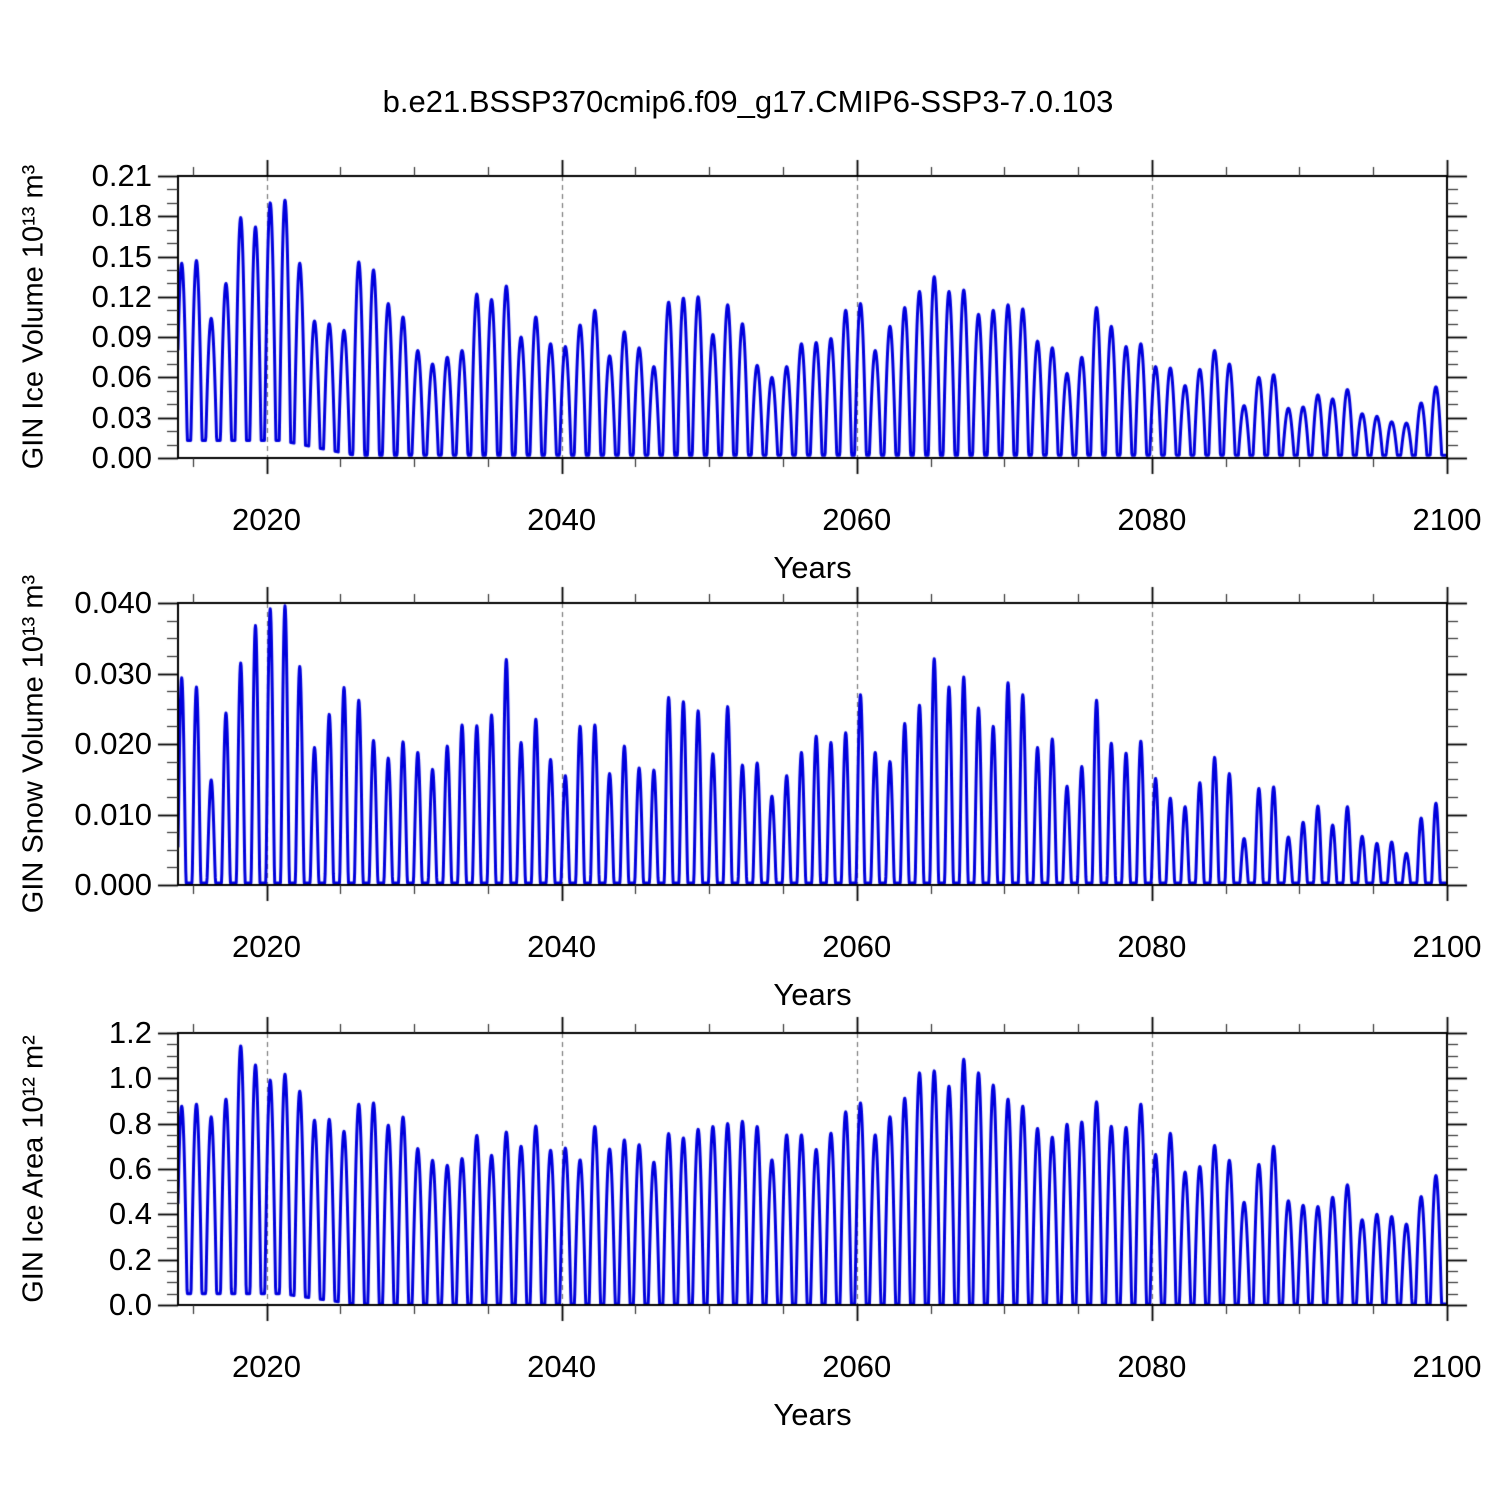  Describe the element at coordinates (121, 216) in the screenshot. I see `y-tick-label: 0.18` at that location.